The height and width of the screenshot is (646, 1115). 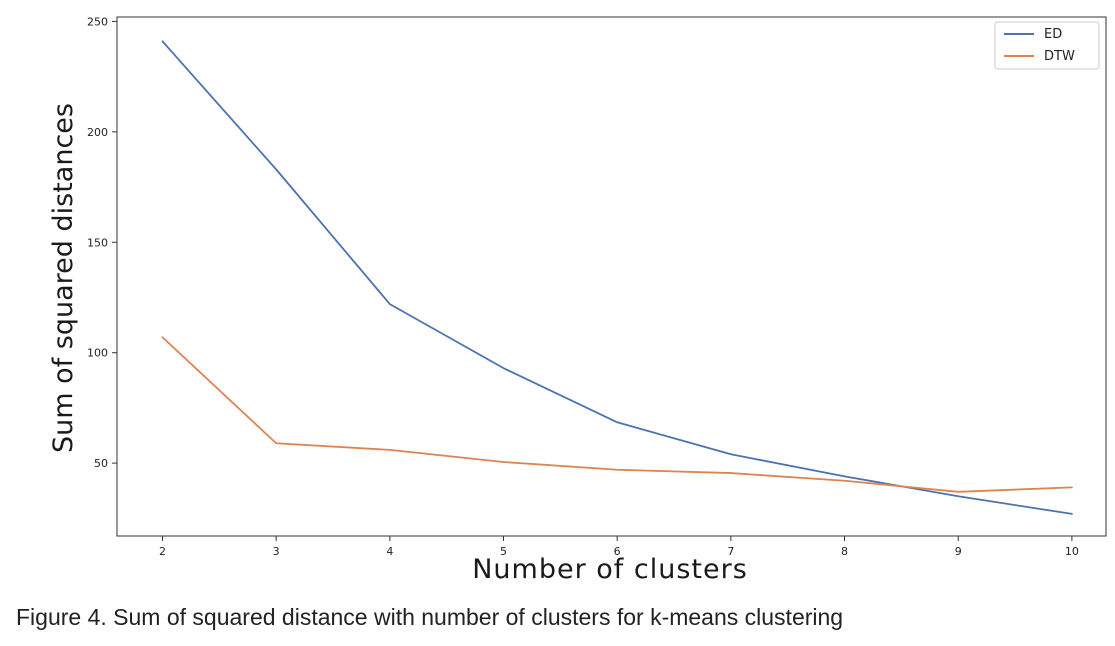 I want to click on x-tick-label: 3, so click(x=276, y=551).